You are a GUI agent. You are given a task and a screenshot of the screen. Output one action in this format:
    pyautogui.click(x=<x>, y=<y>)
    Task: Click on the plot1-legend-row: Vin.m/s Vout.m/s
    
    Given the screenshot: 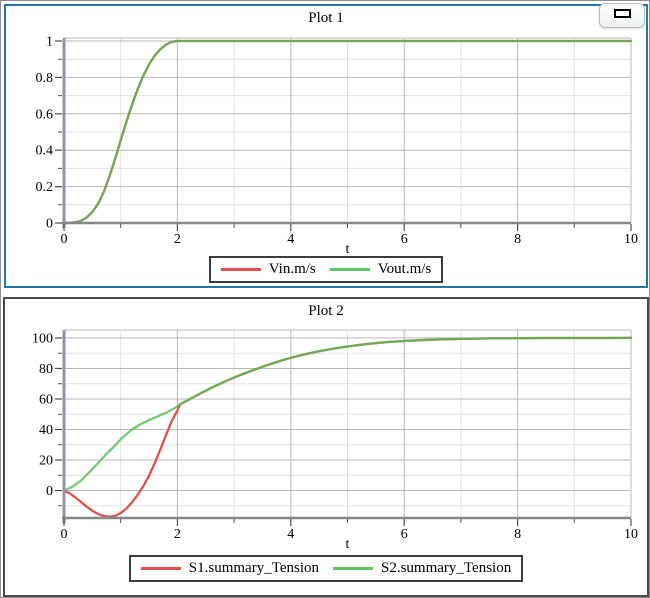 What is the action you would take?
    pyautogui.click(x=326, y=269)
    